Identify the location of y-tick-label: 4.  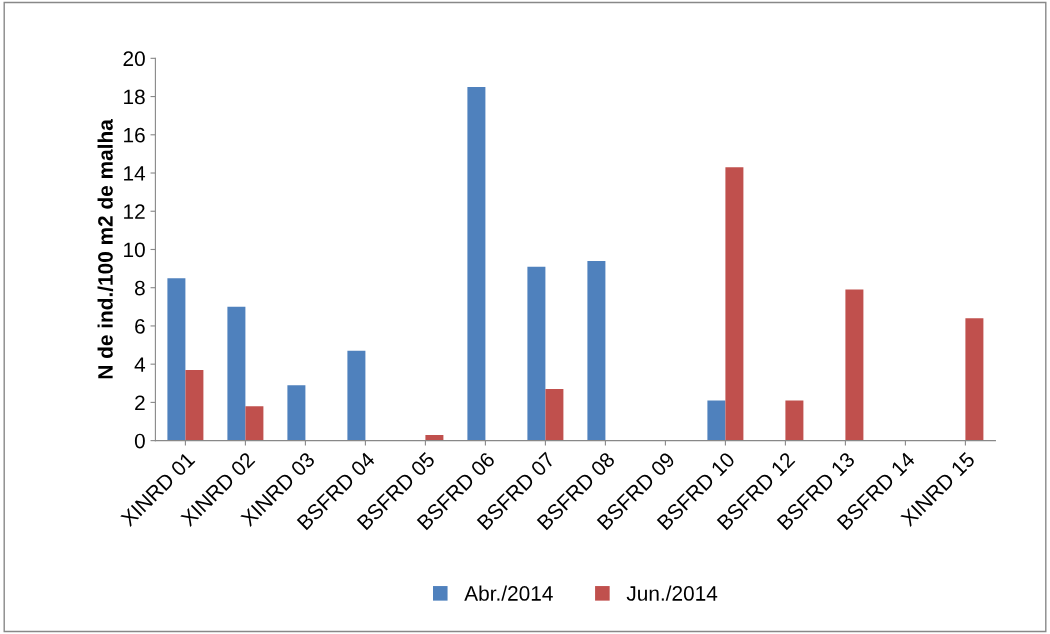
(140, 364).